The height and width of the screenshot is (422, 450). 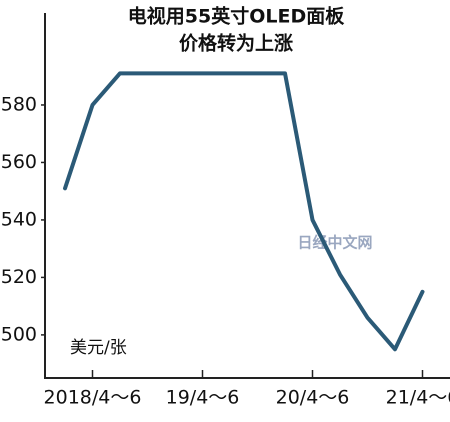 I want to click on x-tick-label: 20/4～6, so click(x=313, y=398).